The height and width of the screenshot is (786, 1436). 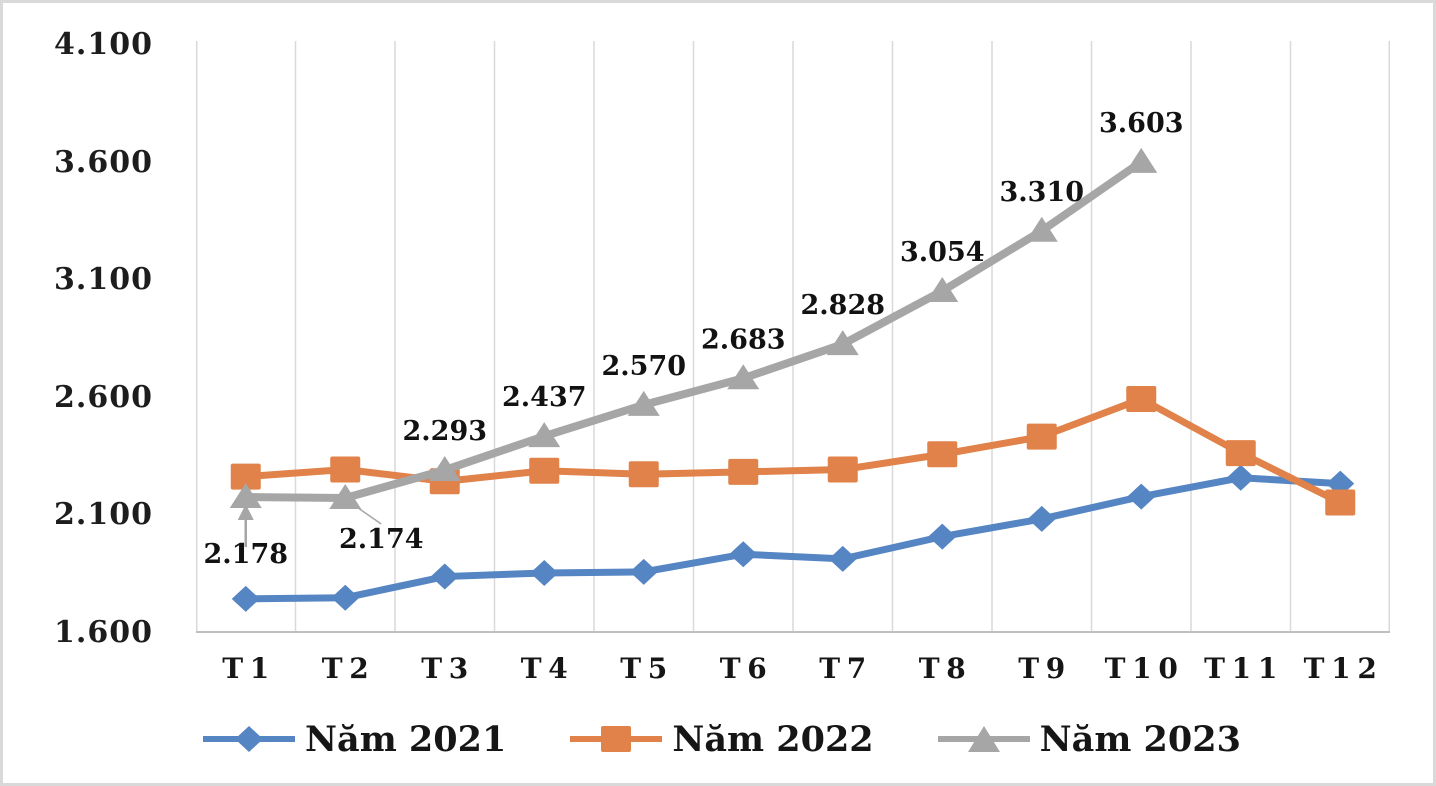 I want to click on x-tick-label-T7: T7, so click(x=846, y=668).